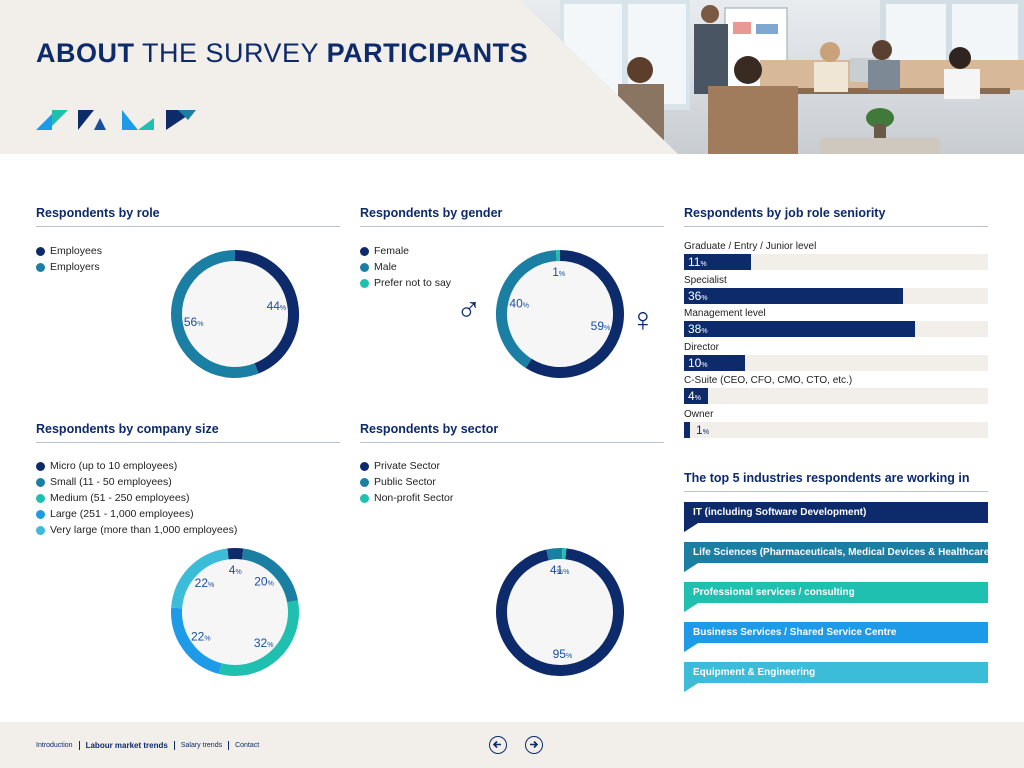 The height and width of the screenshot is (768, 1024). I want to click on bar-track: 36%, so click(836, 295).